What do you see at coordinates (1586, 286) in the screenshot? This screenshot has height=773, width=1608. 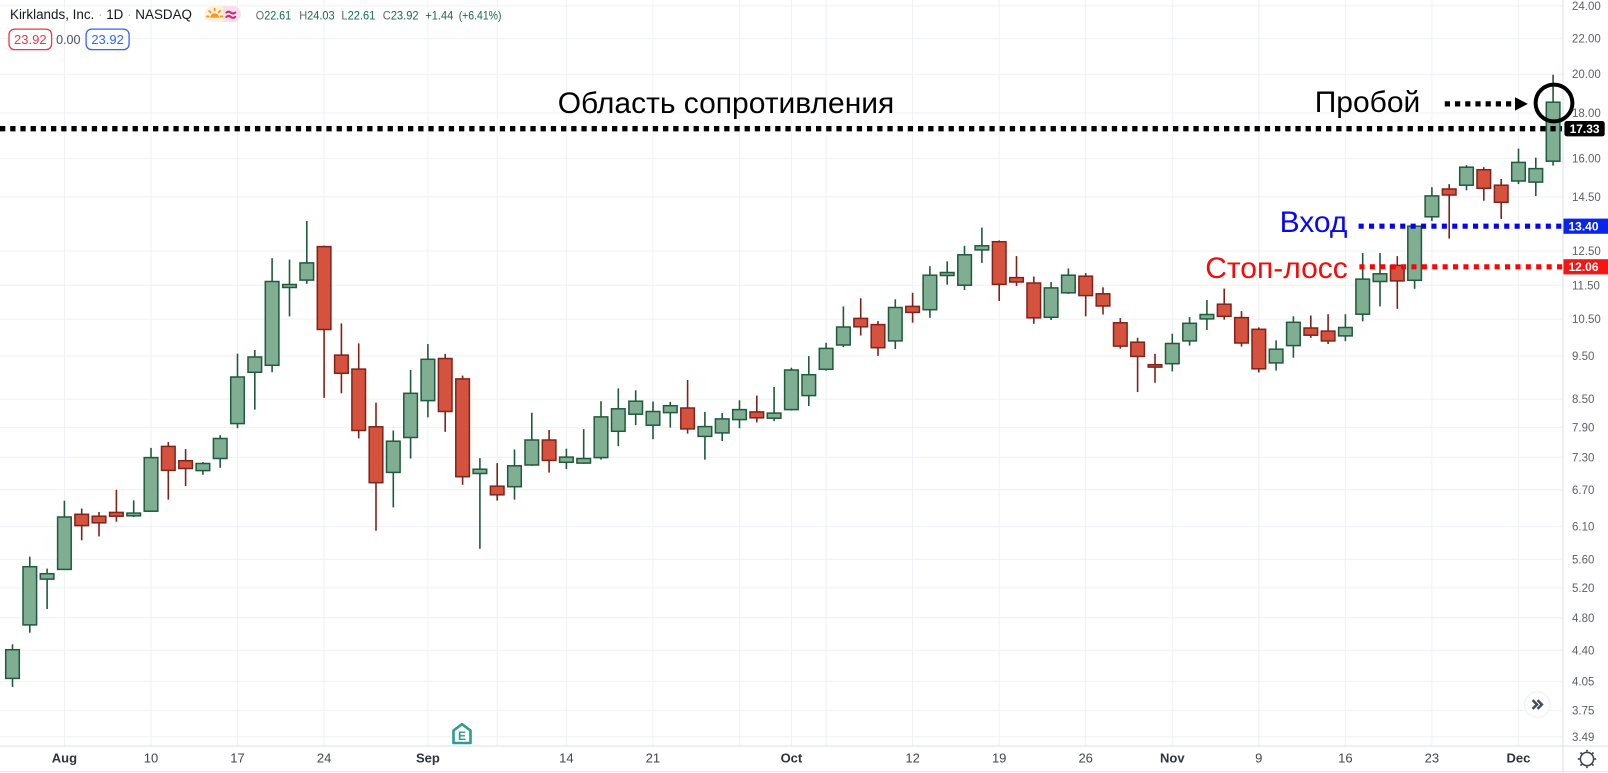 I see `svg-text: 11.50` at bounding box center [1586, 286].